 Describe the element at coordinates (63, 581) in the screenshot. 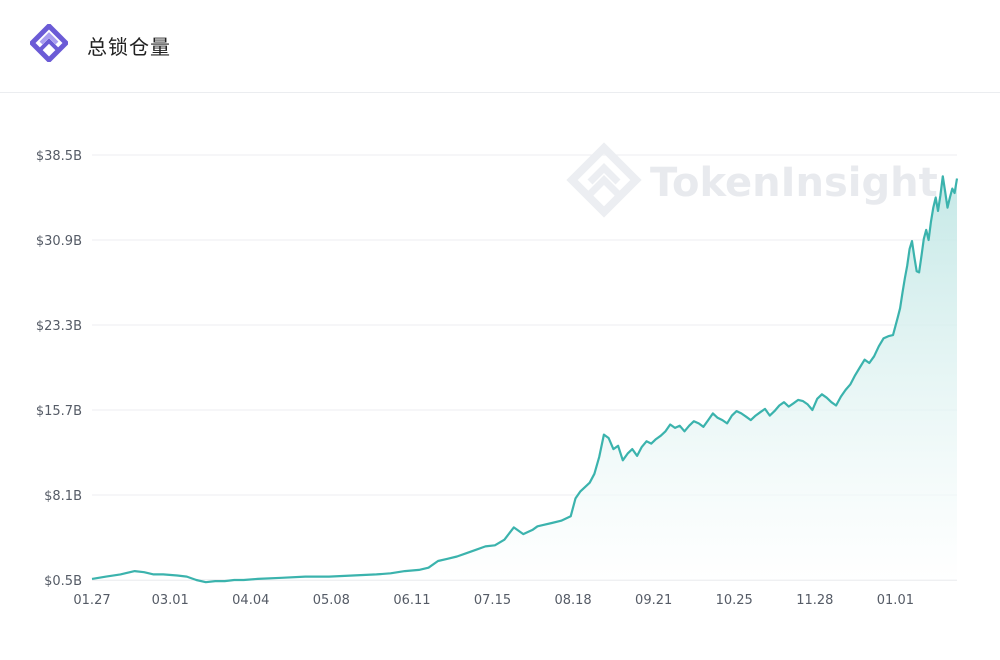

I see `y-tick-label: $0.5B` at that location.